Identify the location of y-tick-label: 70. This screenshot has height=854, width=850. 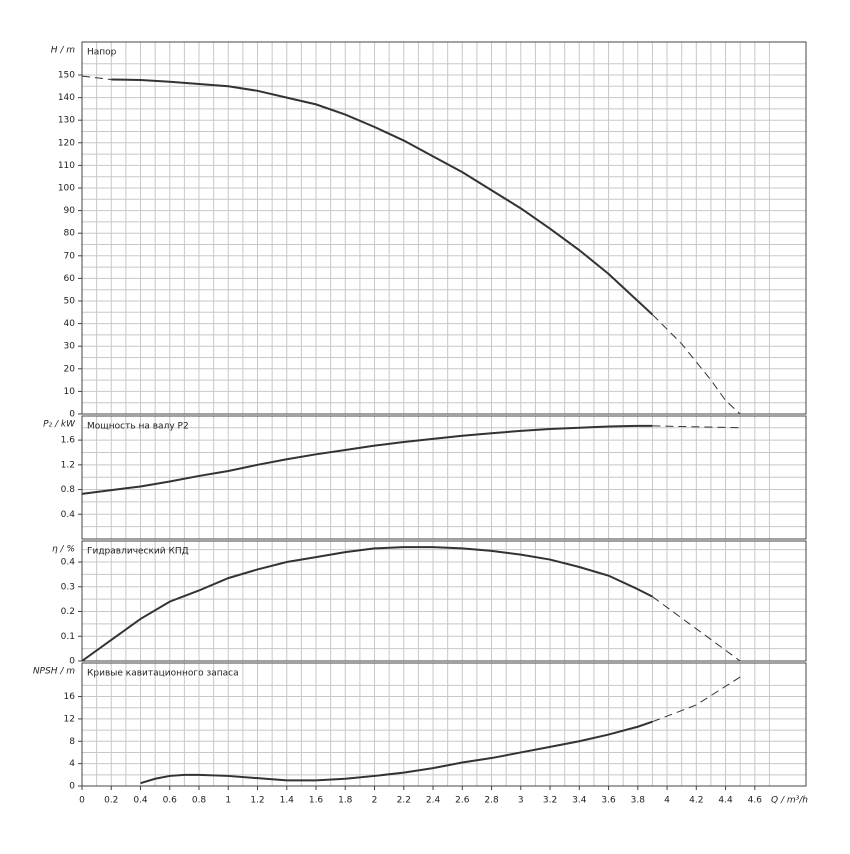
(70, 256).